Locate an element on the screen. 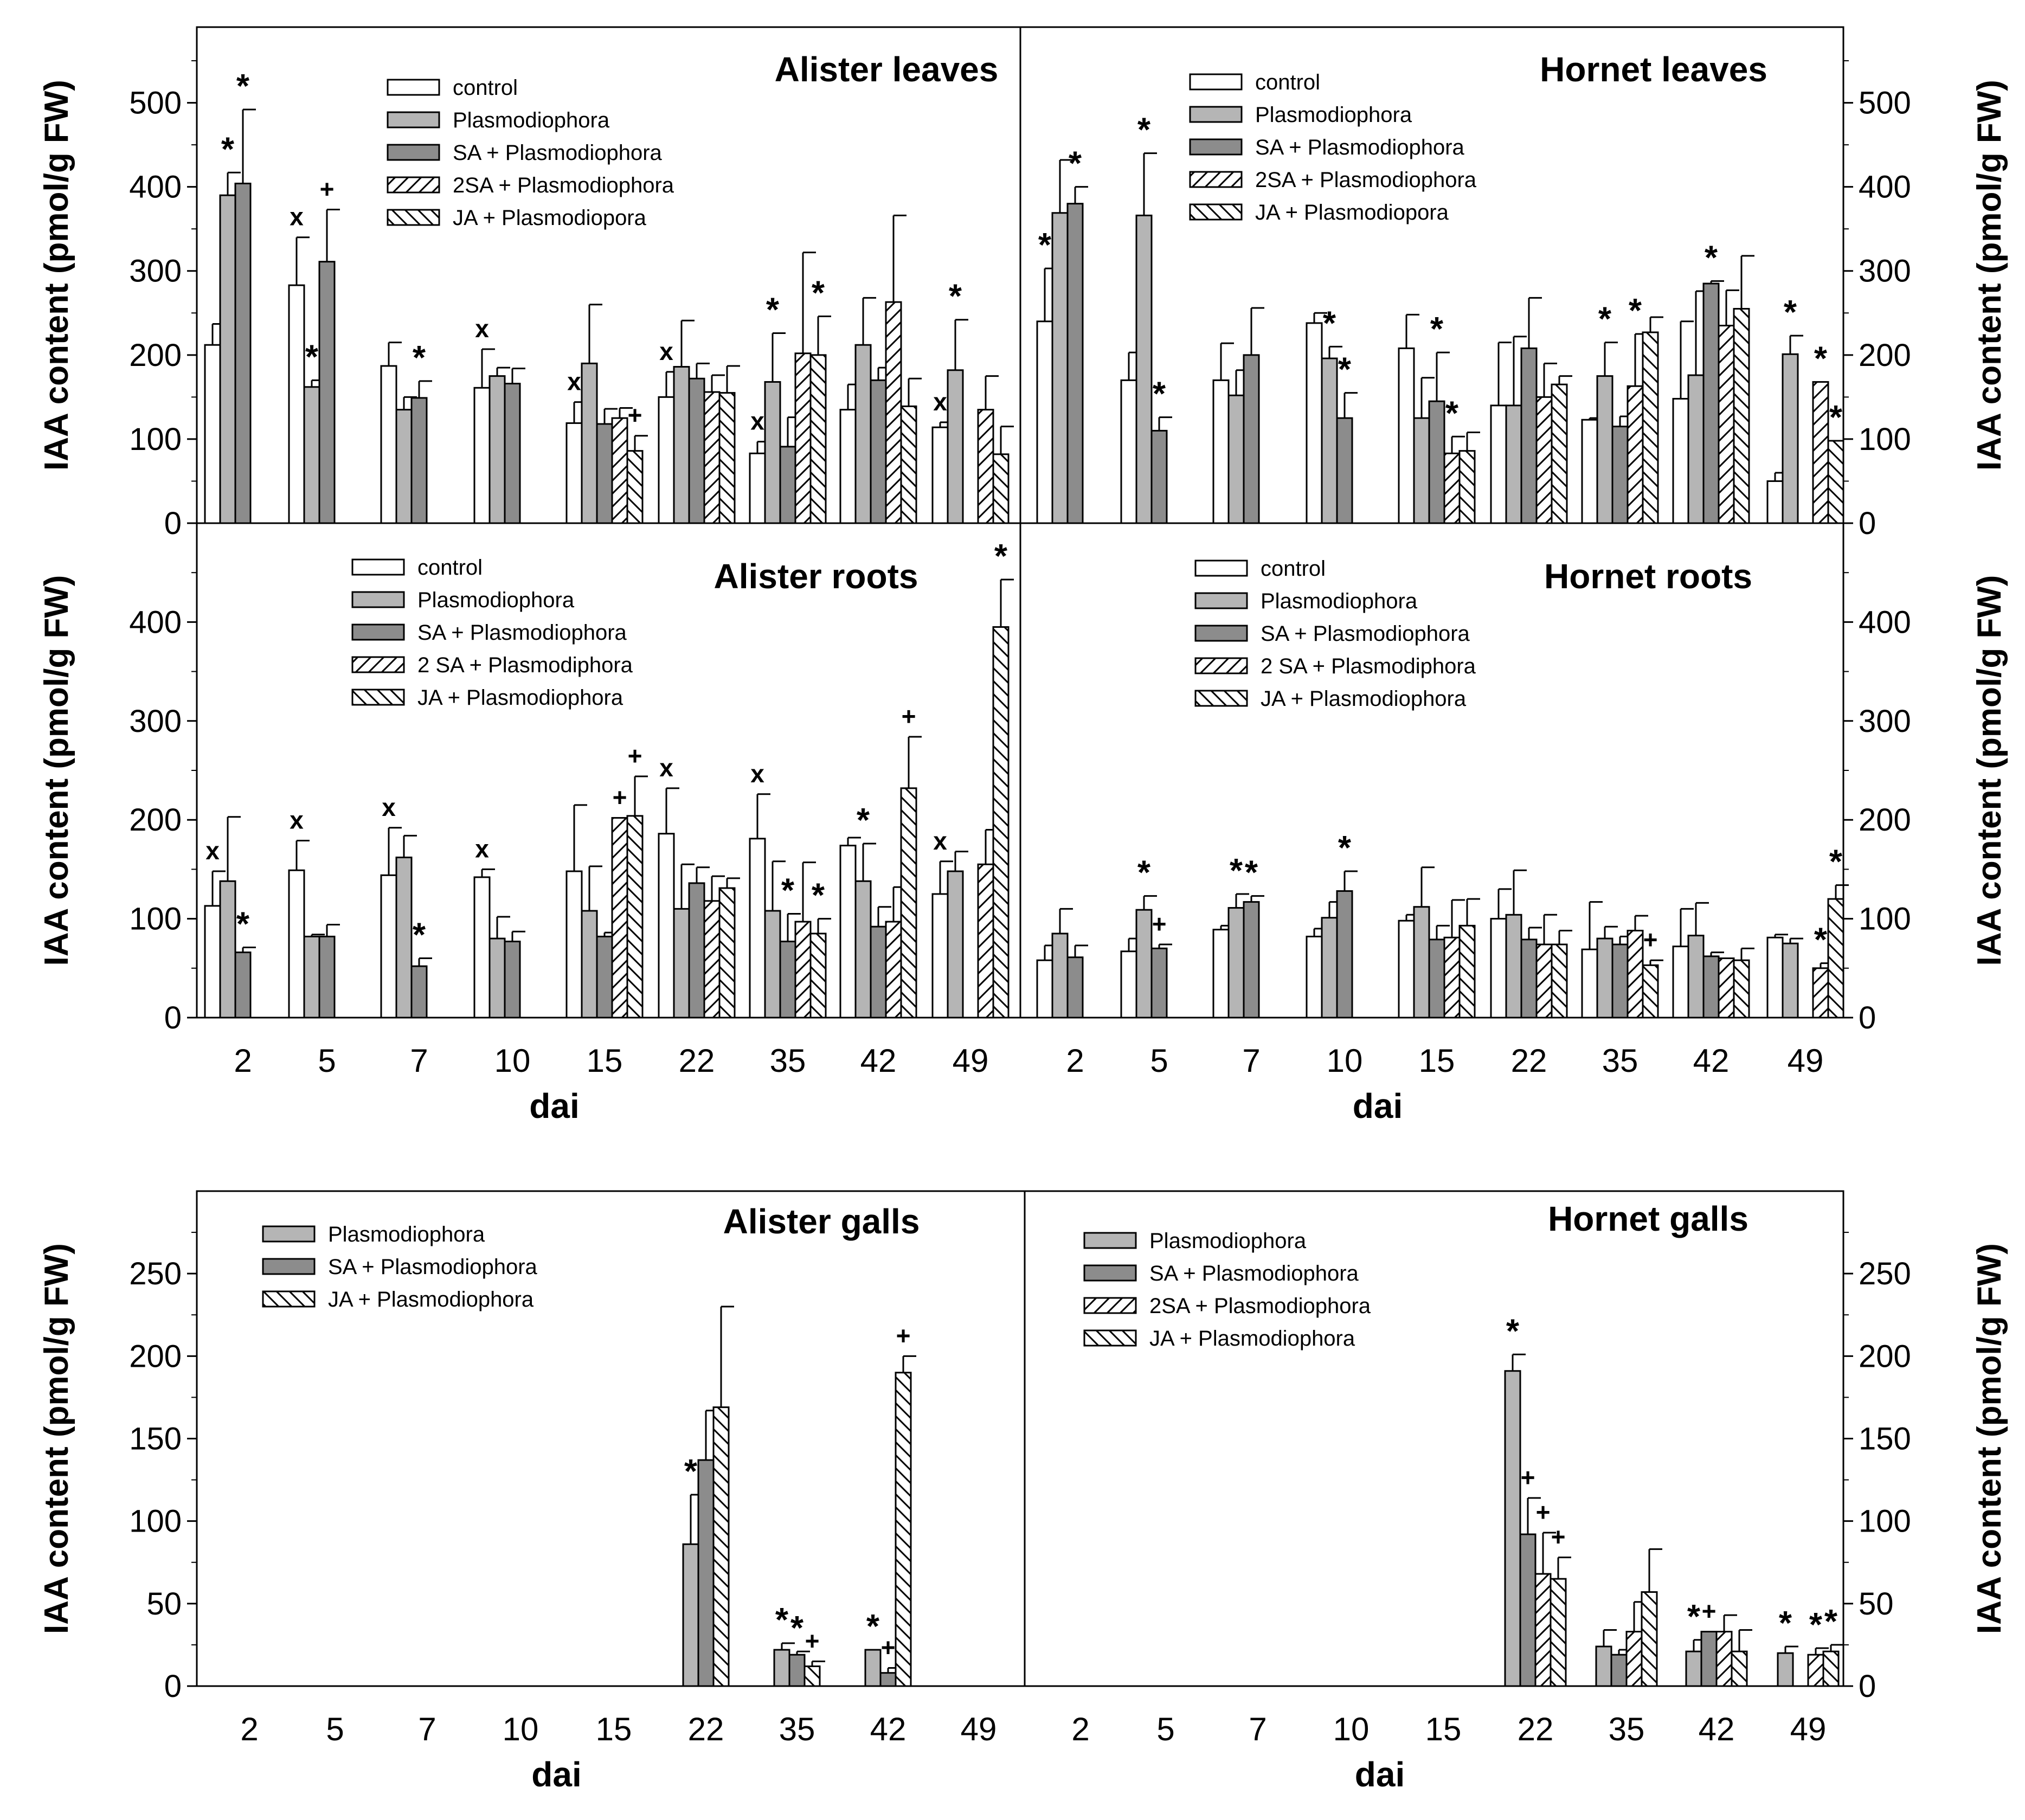 The height and width of the screenshot is (1820, 2025). panel-title: Hornet roots is located at coordinates (1648, 576).